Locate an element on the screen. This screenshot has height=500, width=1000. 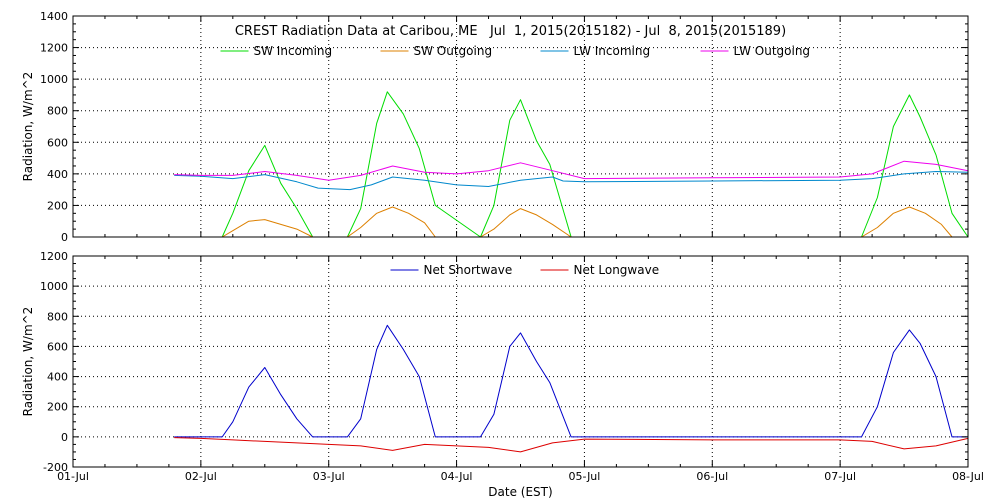
y-tick-label: 1400 is located at coordinates (54, 16).